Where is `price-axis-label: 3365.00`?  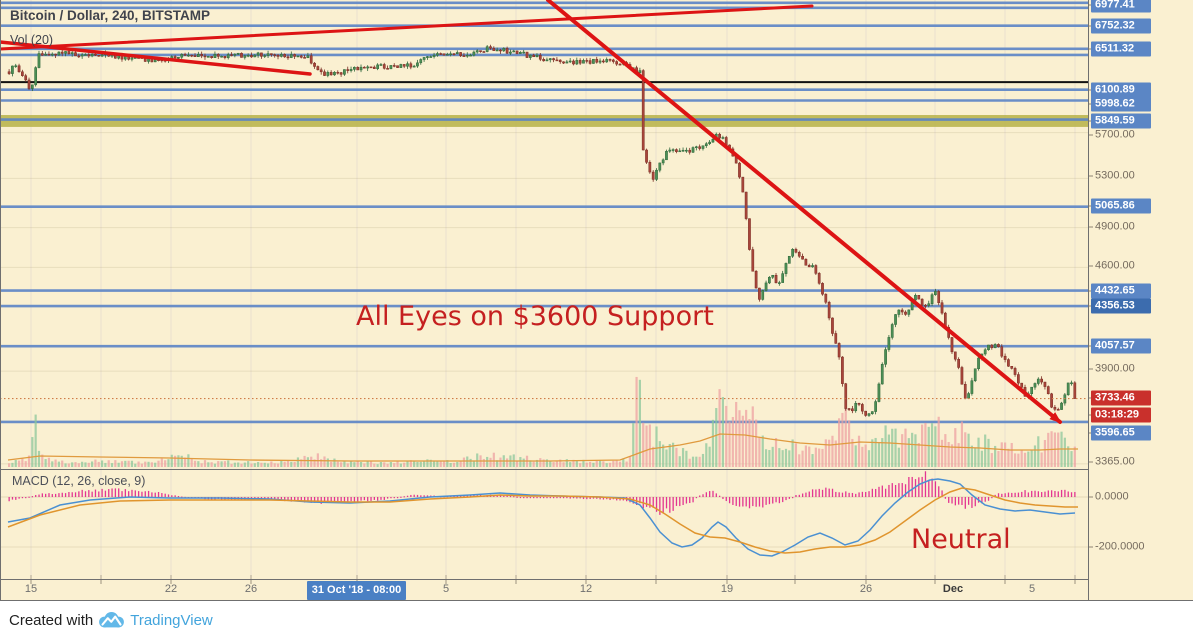
price-axis-label: 3365.00 is located at coordinates (1115, 461).